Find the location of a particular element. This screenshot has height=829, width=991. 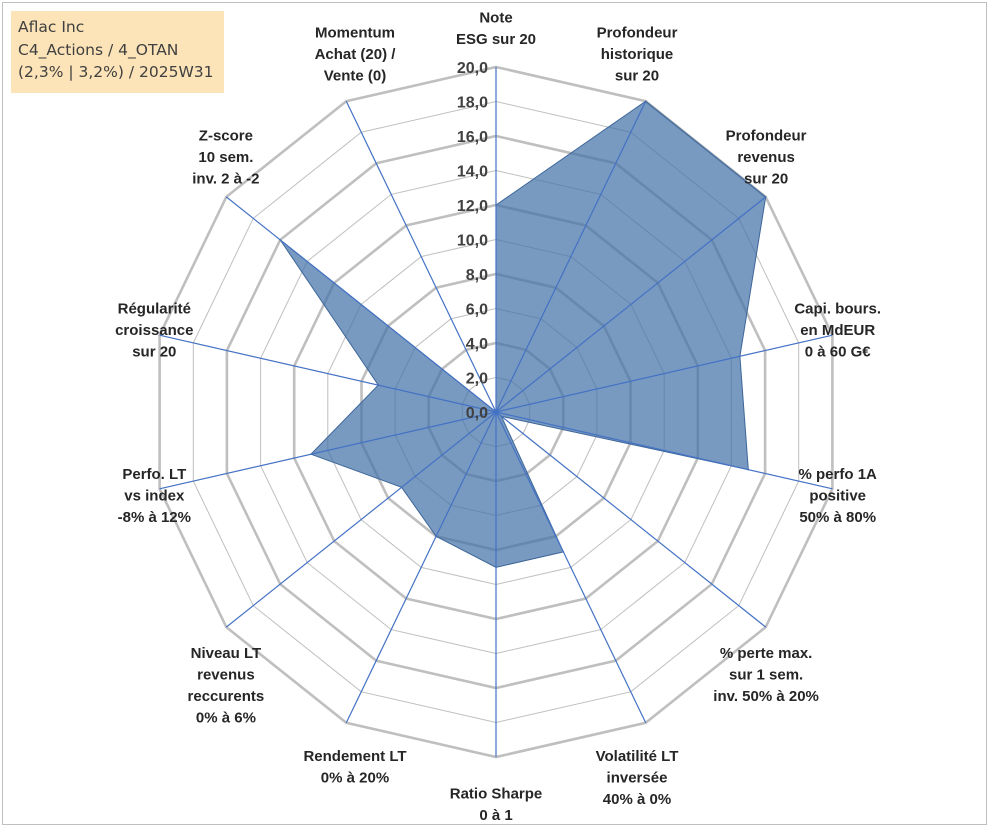

tick-label-6: 12,0 is located at coordinates (472, 206).